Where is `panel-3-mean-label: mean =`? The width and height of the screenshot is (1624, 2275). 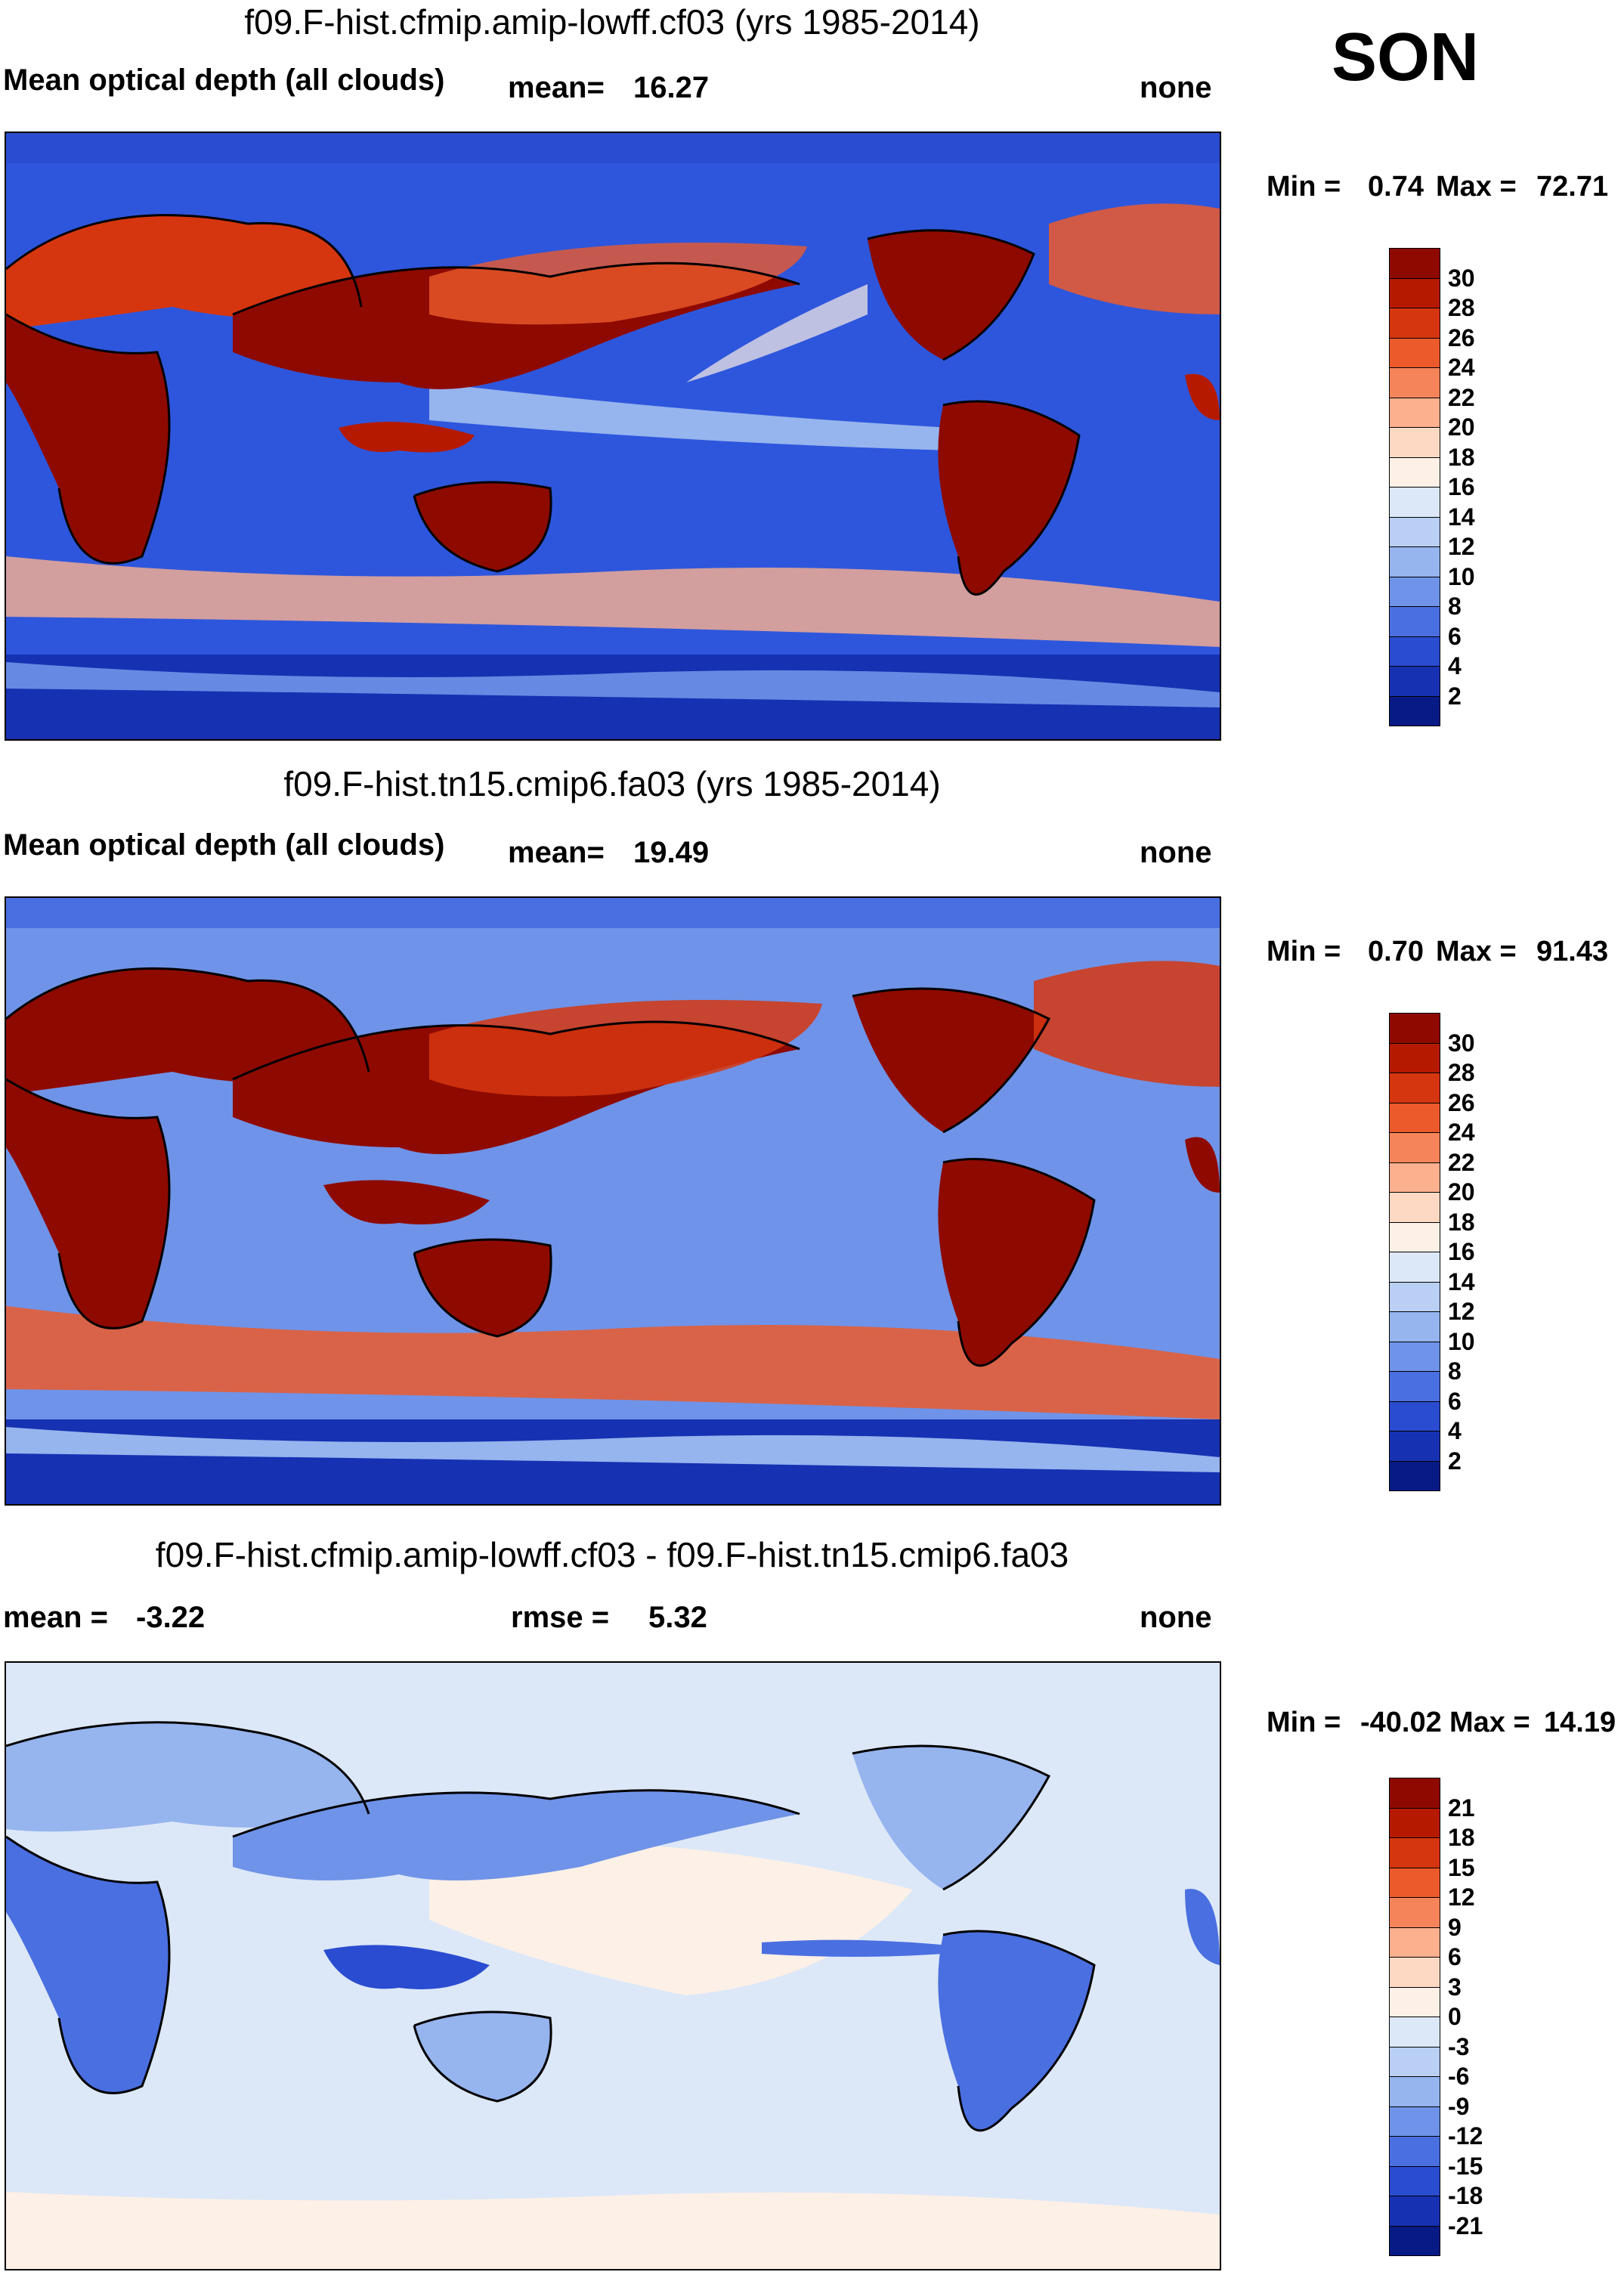 panel-3-mean-label: mean = is located at coordinates (55, 1617).